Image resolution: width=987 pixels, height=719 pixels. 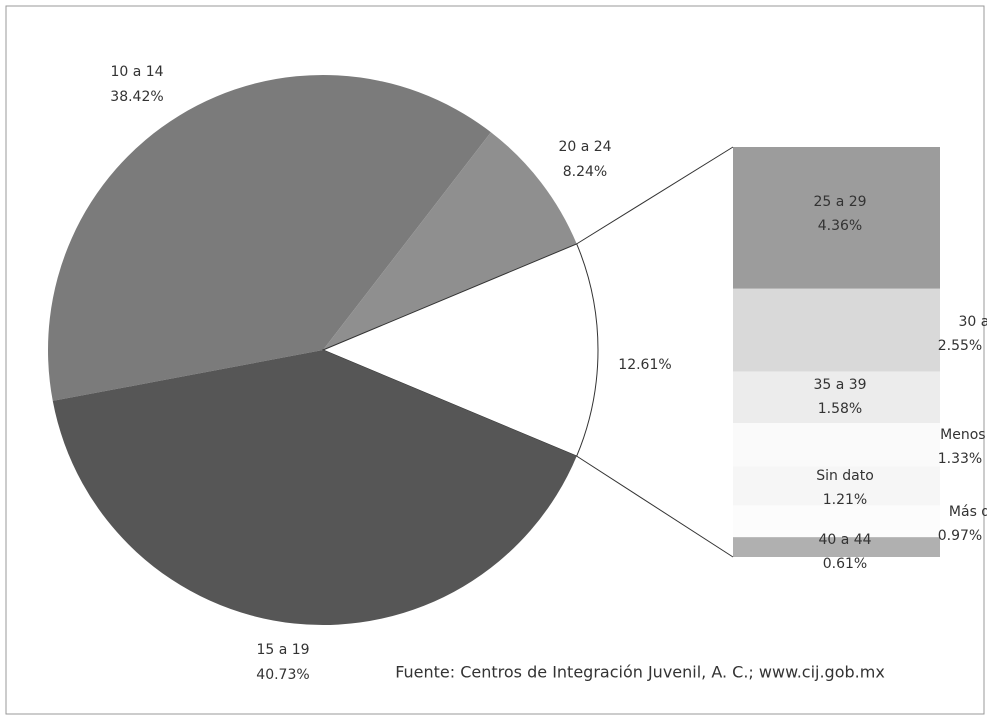 I want to click on bar-value: 1.21%, so click(x=845, y=500).